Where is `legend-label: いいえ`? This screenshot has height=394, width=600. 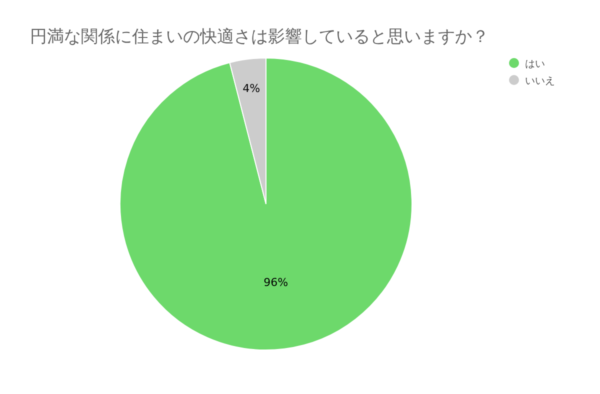
legend-label: いいえ is located at coordinates (540, 81).